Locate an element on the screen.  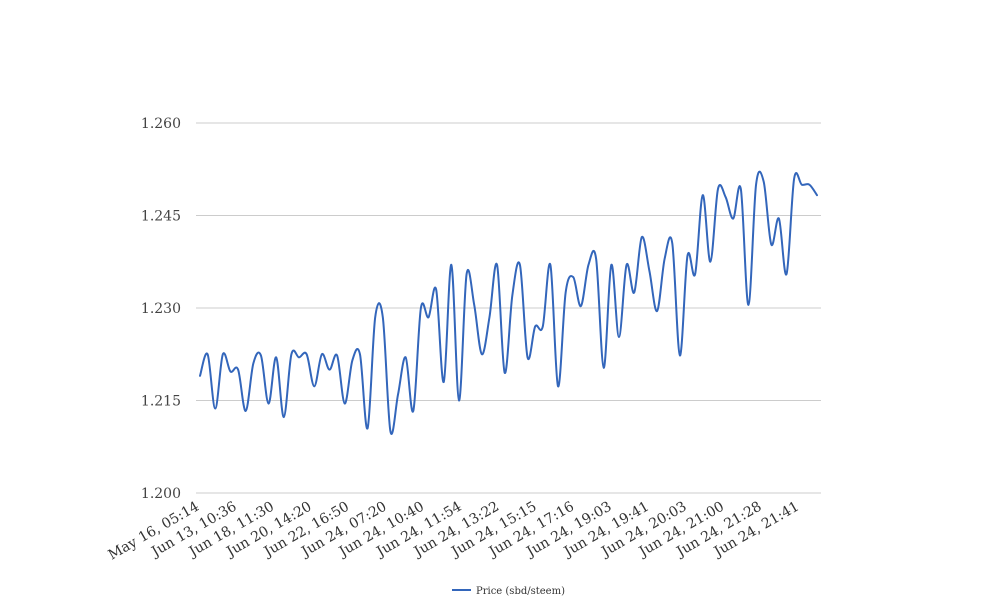
y-tick-label: 1.215 is located at coordinates (161, 402).